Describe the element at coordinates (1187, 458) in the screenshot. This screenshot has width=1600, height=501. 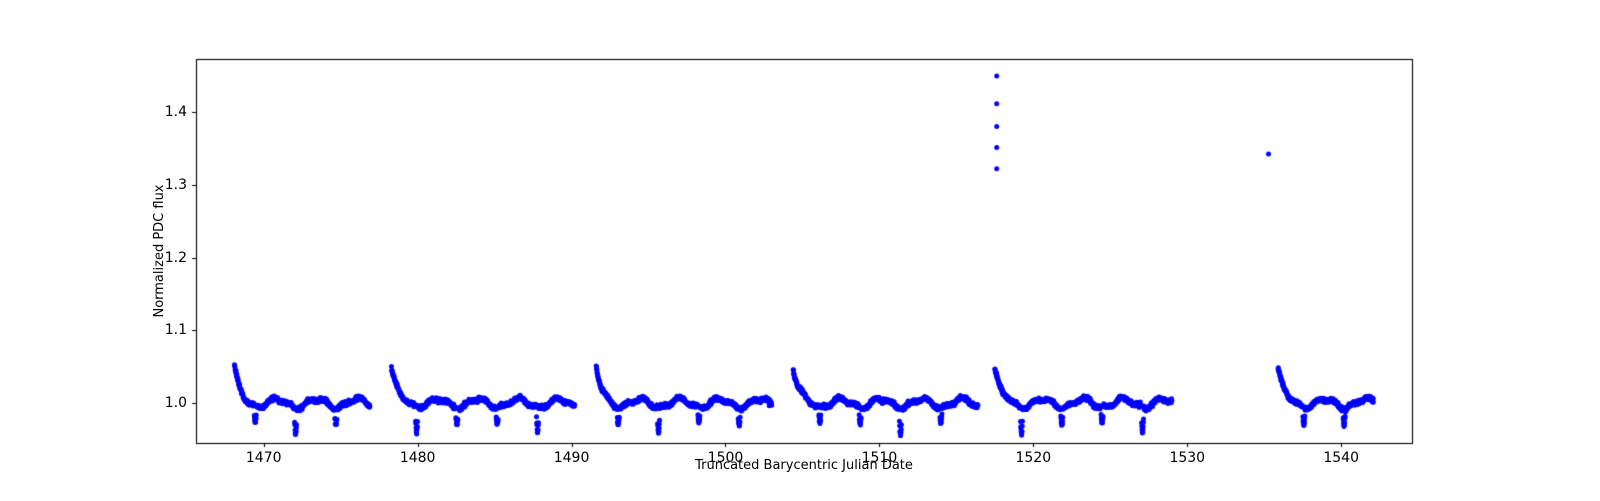
I see `x-tick-label-1530: 1530` at that location.